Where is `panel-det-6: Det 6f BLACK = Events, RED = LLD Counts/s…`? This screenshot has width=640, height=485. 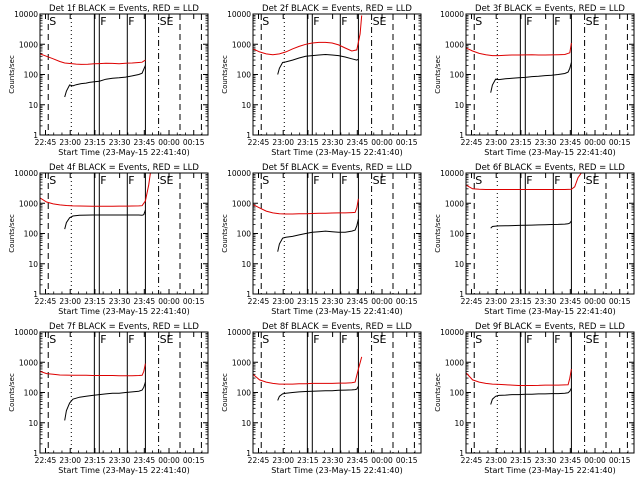 panel-det-6: Det 6f BLACK = Events, RED = LLD Counts/s… is located at coordinates (534, 239).